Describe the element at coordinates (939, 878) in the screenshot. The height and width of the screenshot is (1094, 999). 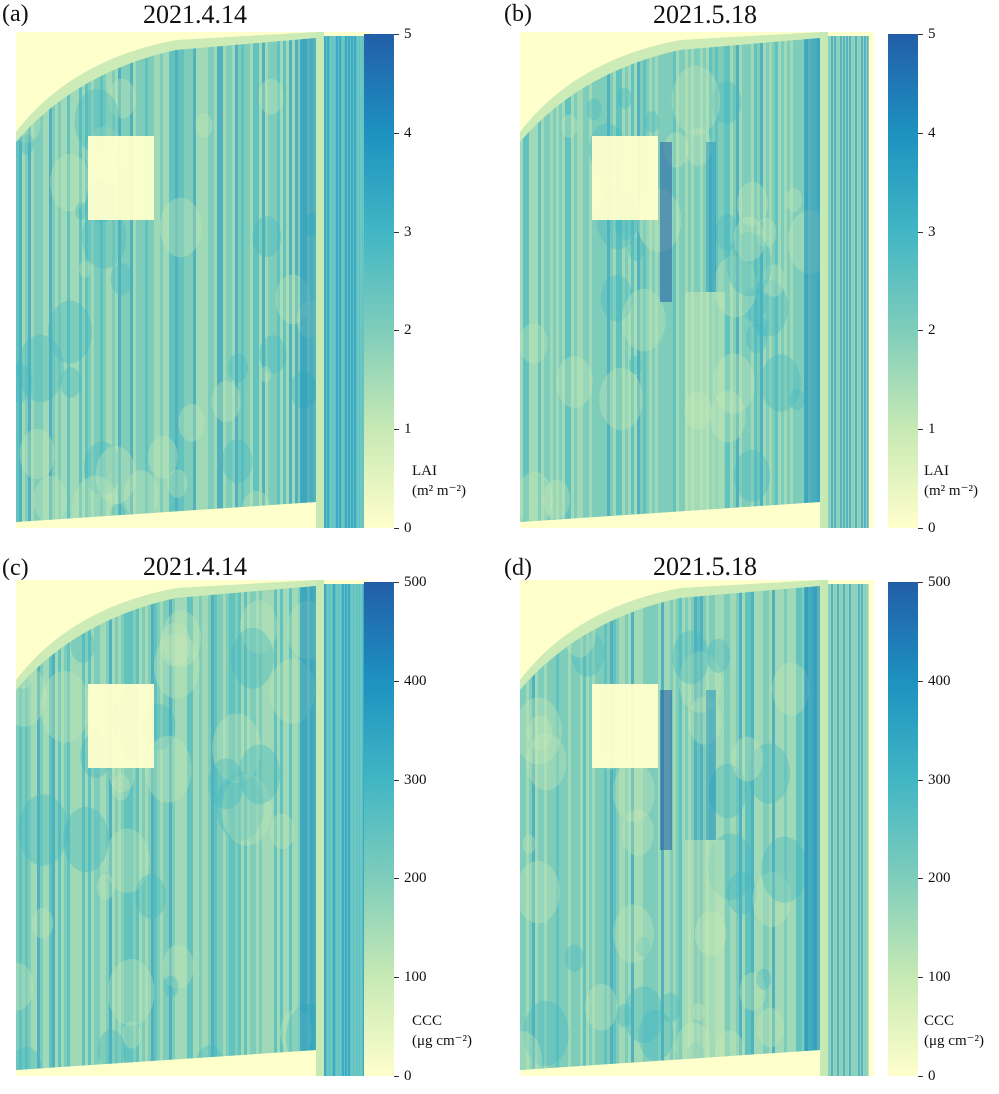
I see `colorbar-tick-label: 200` at that location.